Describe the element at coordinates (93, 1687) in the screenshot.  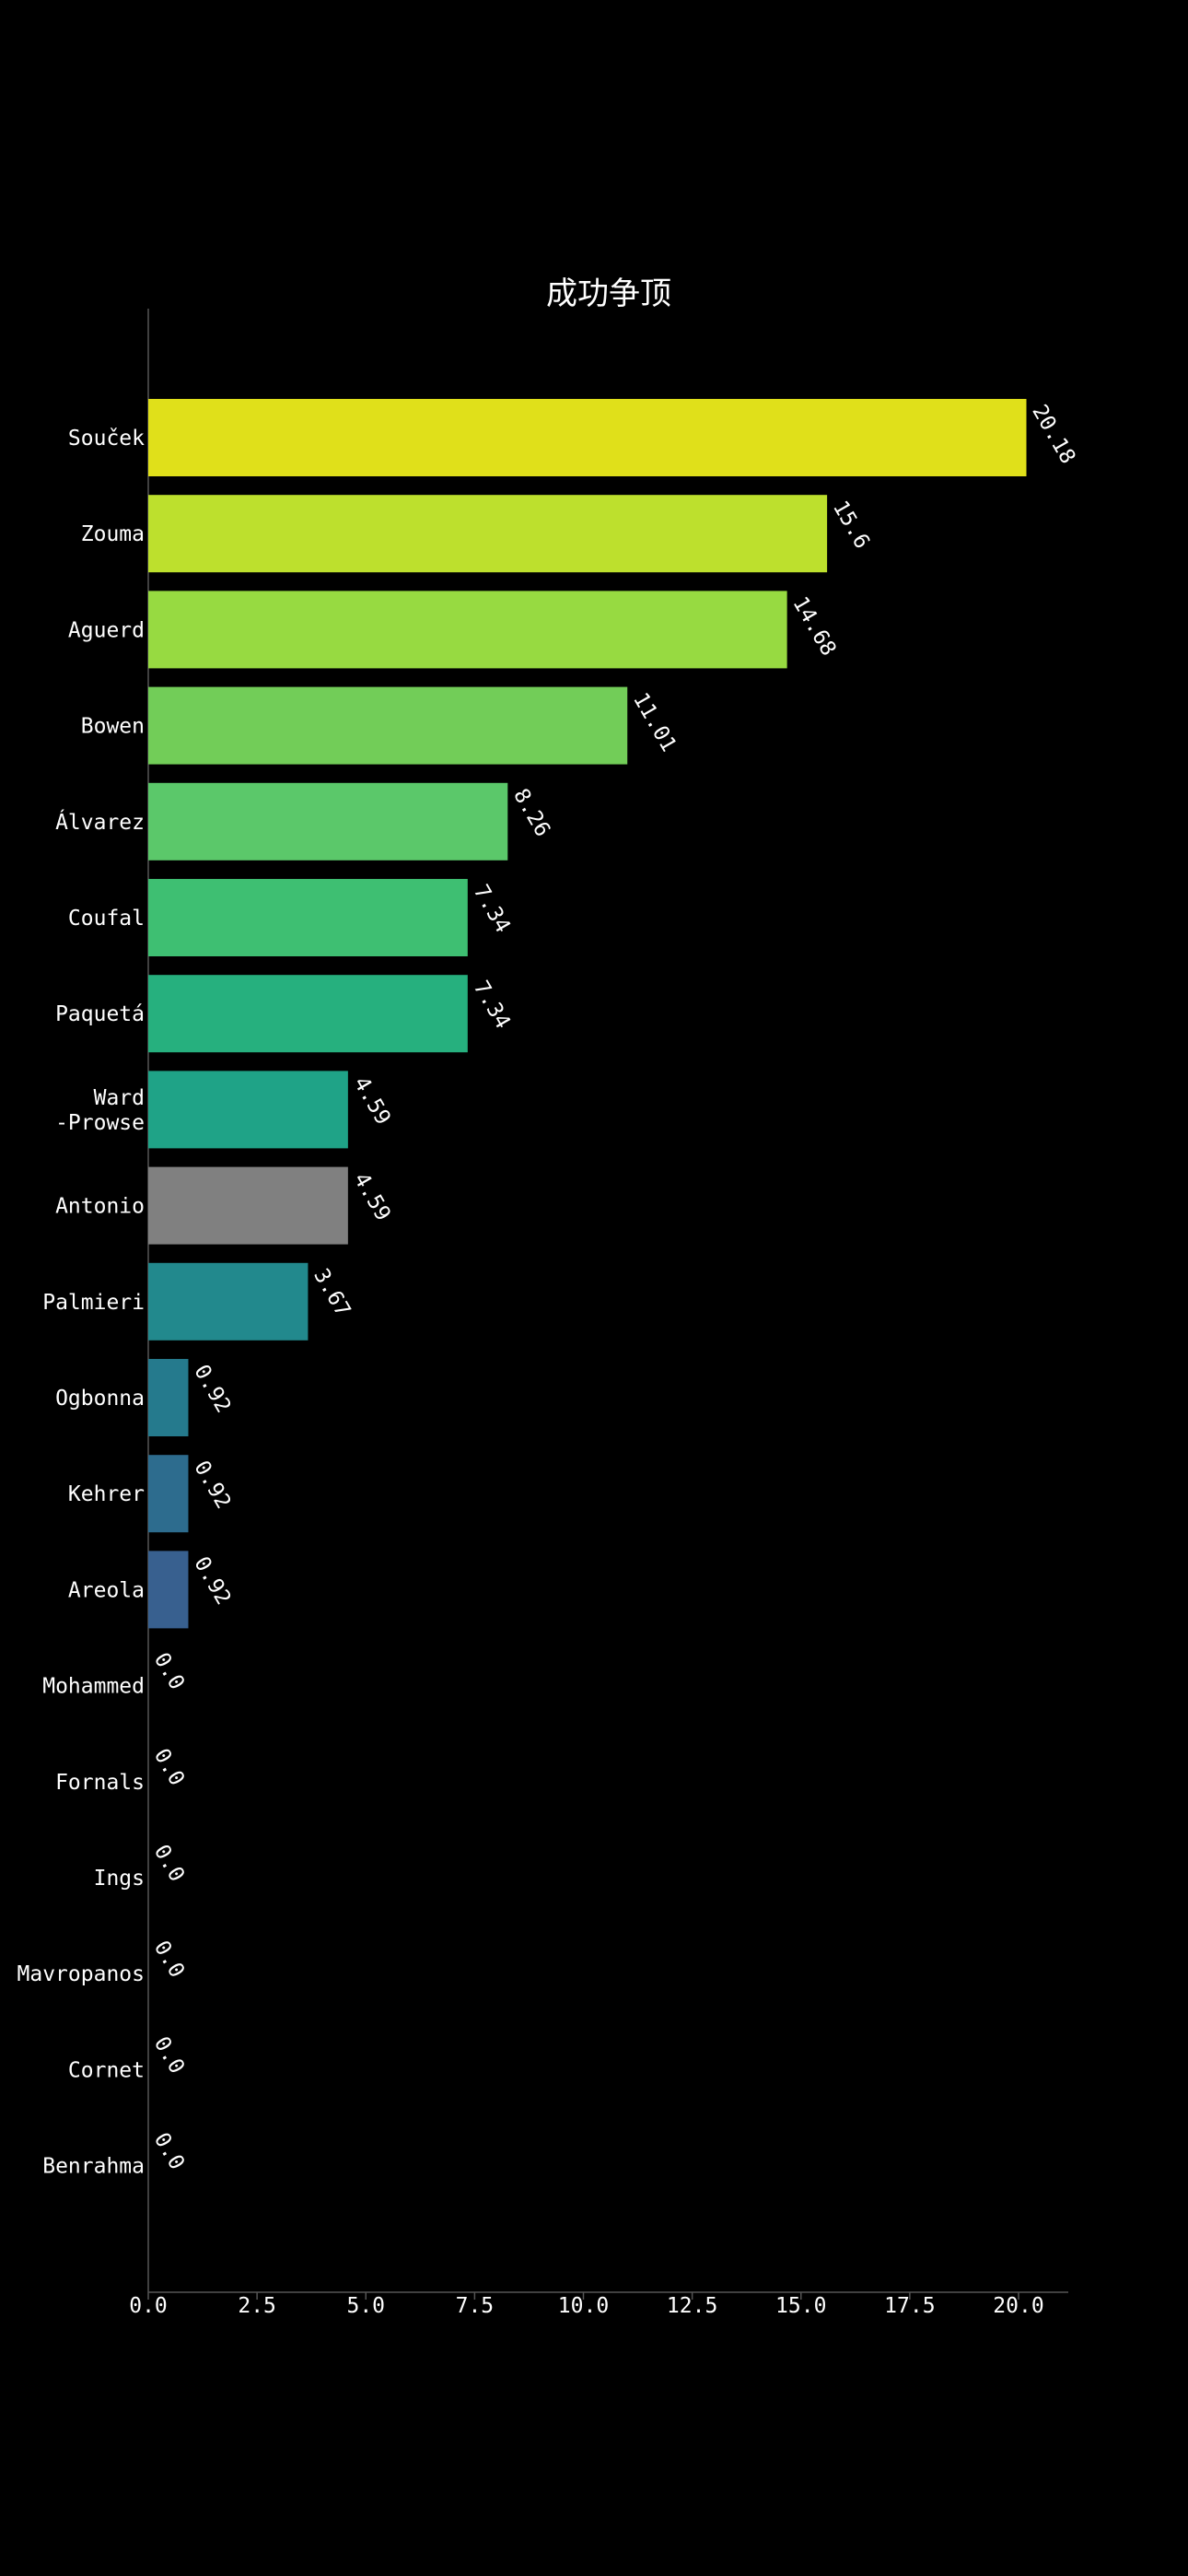
I see `category-label: Mohammed` at that location.